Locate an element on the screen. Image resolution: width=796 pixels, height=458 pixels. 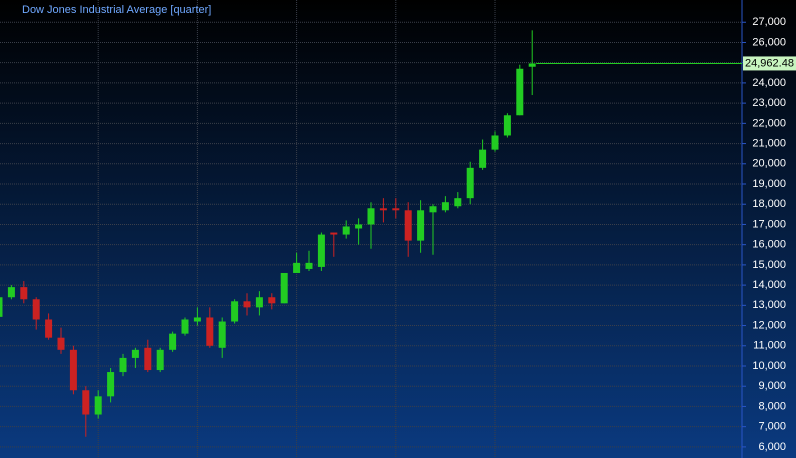
y-tick-label: 19,000 is located at coordinates (769, 184).